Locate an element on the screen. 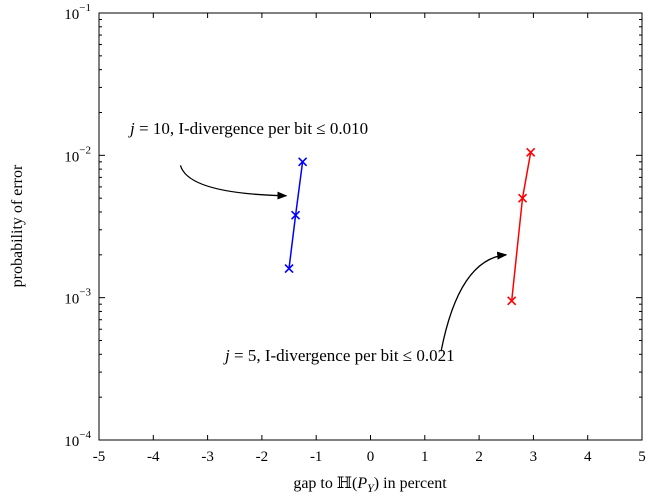 This screenshot has width=668, height=499. x-axis-label-close: ) is located at coordinates (376, 483).